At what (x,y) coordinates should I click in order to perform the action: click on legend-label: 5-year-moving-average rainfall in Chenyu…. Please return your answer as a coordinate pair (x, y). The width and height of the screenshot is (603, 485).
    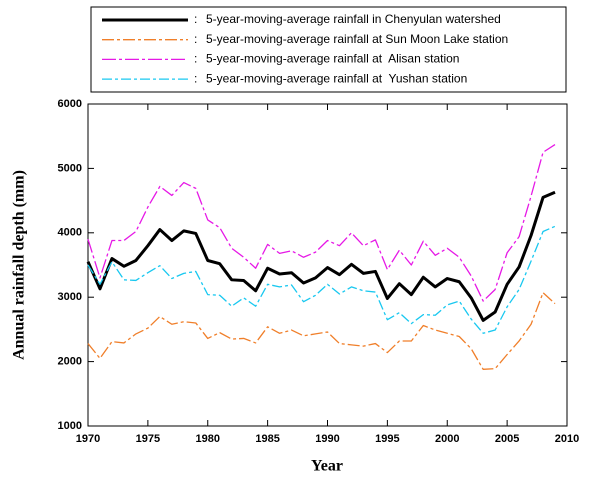
    Looking at the image, I should click on (353, 19).